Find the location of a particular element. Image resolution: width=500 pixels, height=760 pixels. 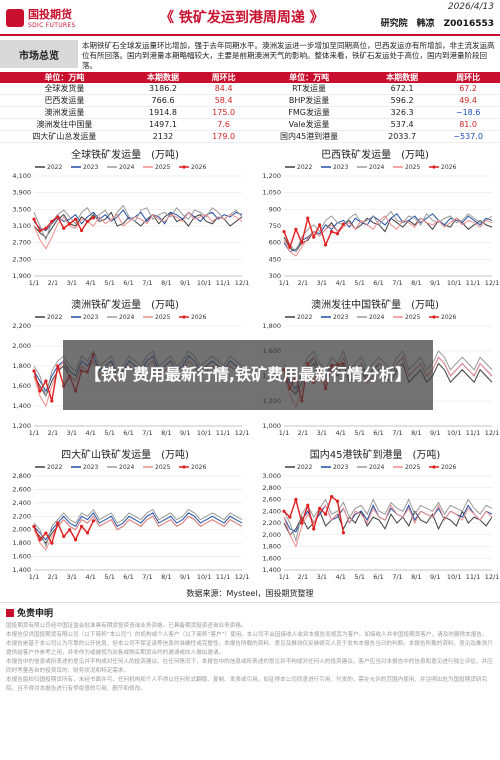

kpi-left-value: 3186.2 is located at coordinates (163, 89).